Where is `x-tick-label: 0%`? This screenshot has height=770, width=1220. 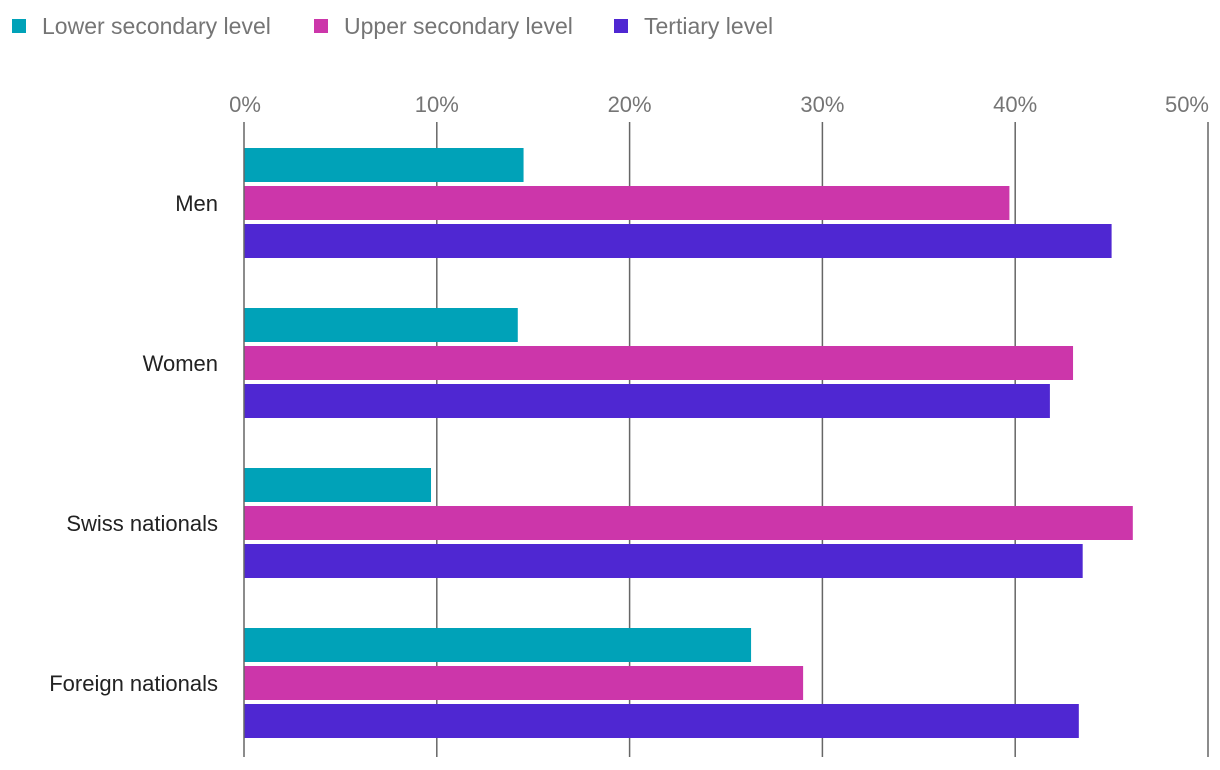 x-tick-label: 0% is located at coordinates (245, 104).